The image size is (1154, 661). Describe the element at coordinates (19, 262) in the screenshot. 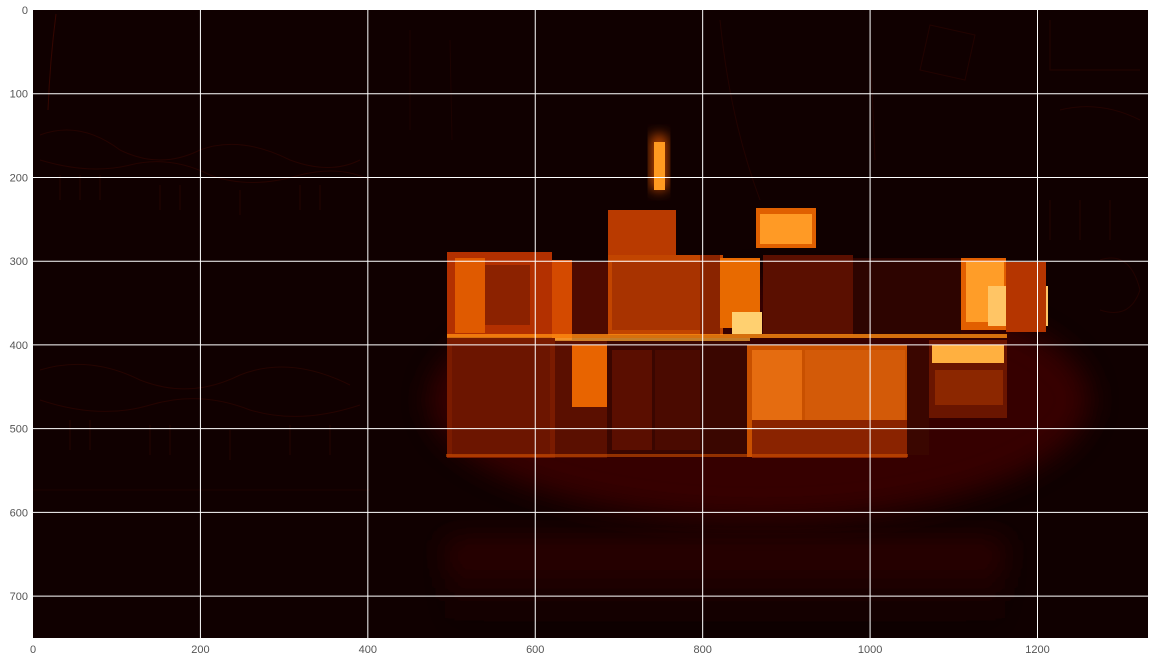

I see `y-tick-label: 300` at that location.